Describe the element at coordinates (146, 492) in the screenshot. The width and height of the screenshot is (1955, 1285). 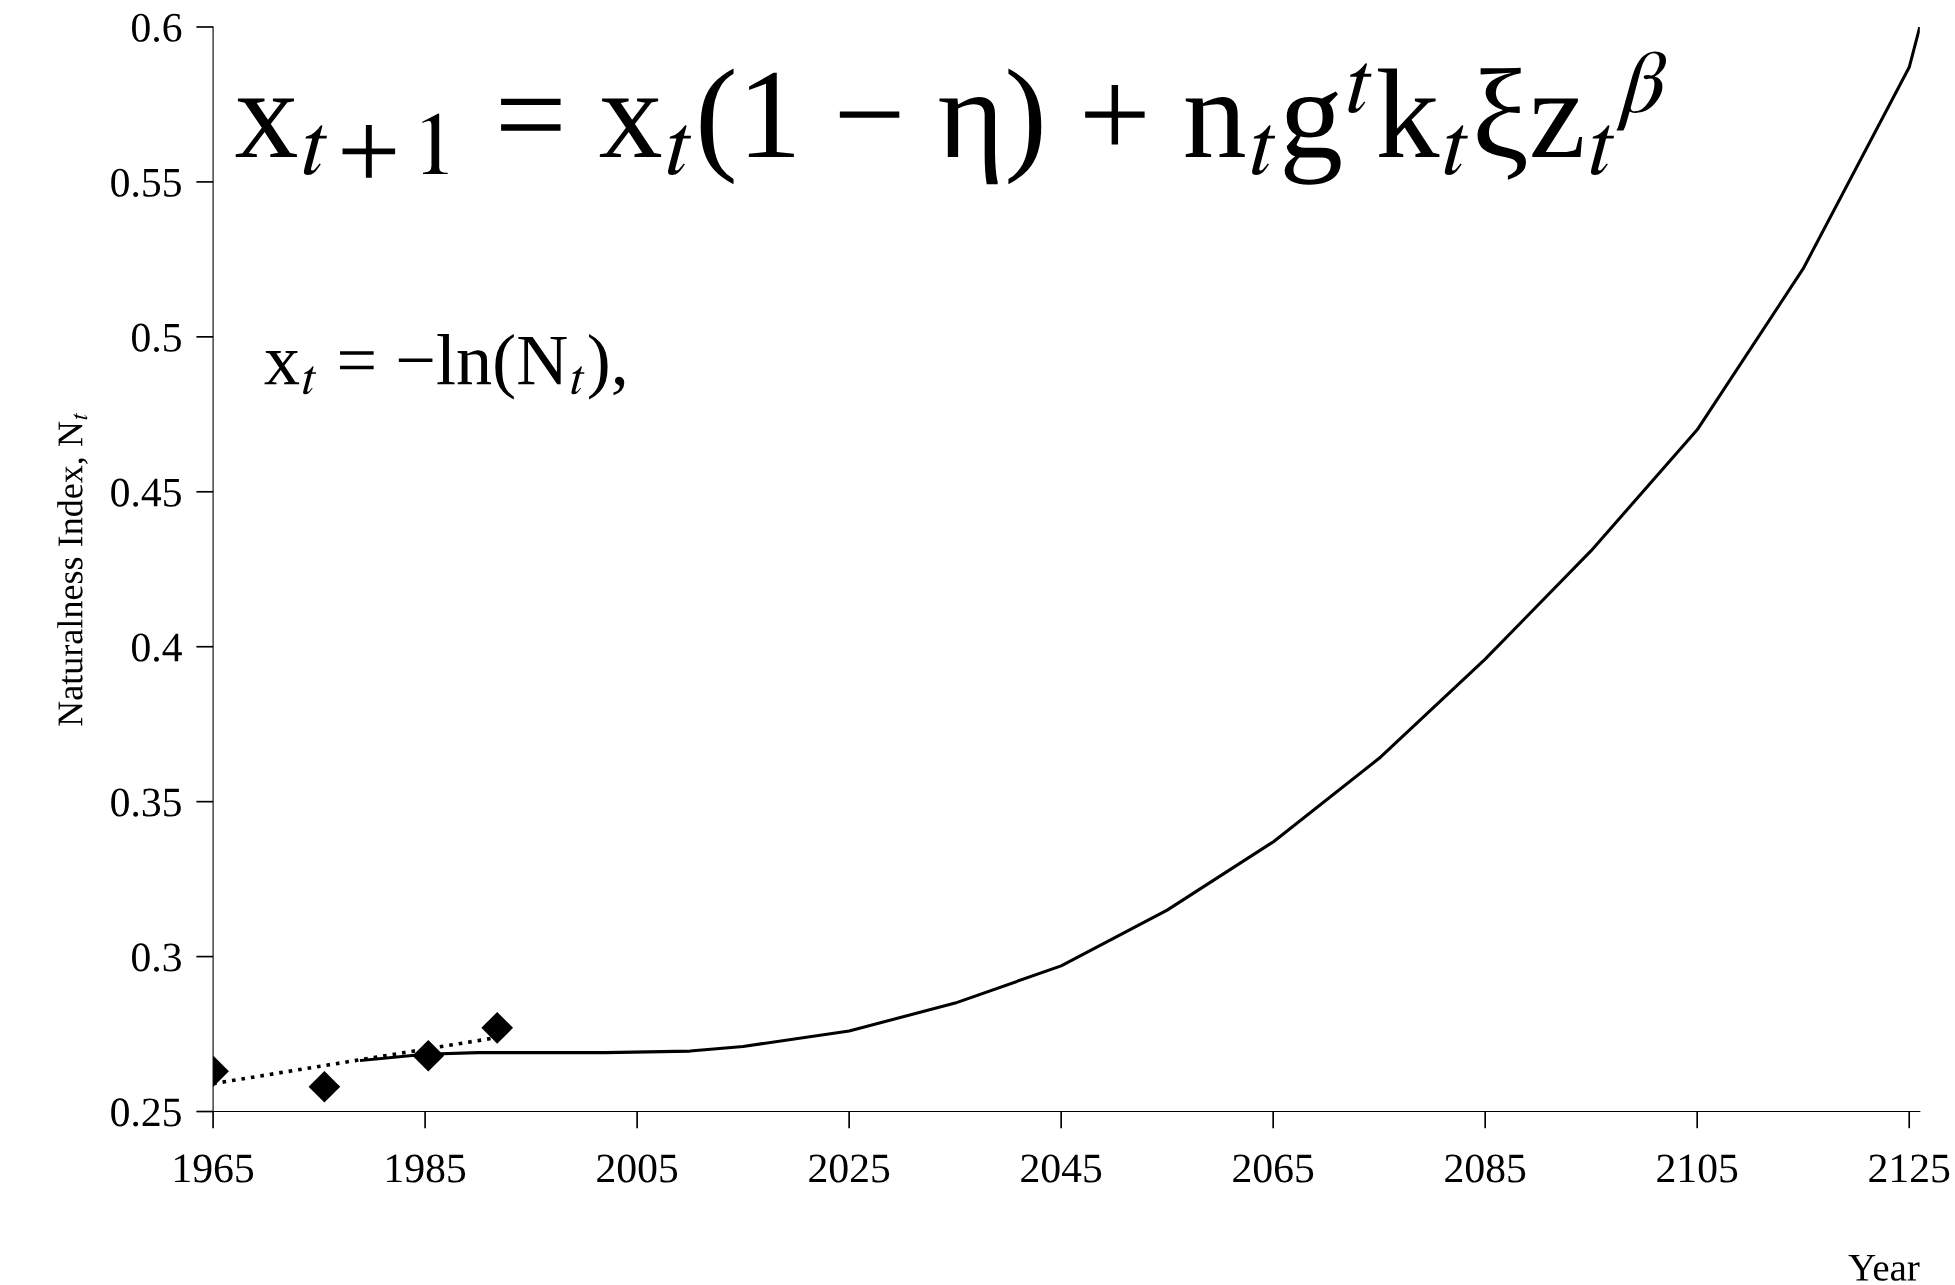
I see `y-tick-label: 0.45` at that location.